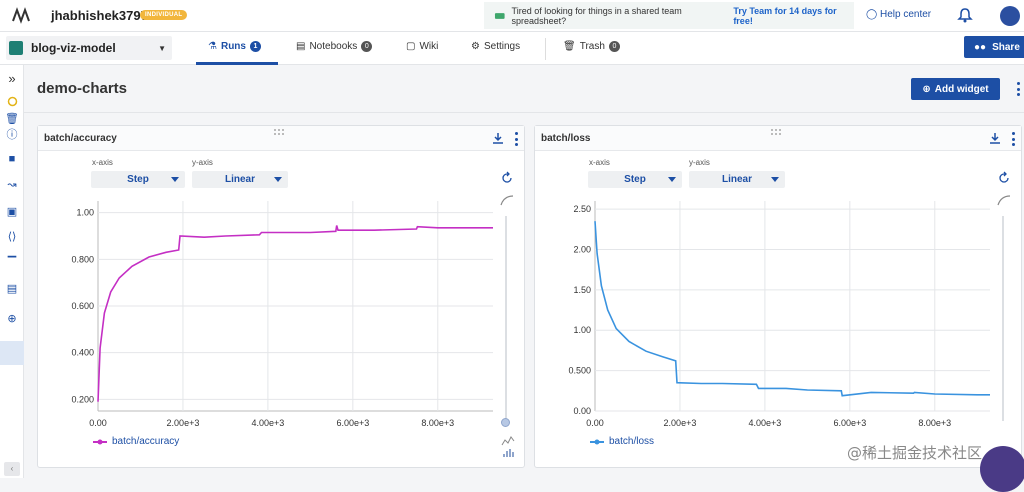 This screenshot has height=492, width=1024. What do you see at coordinates (367, 46) in the screenshot?
I see `tab-notebooks-count: 0` at bounding box center [367, 46].